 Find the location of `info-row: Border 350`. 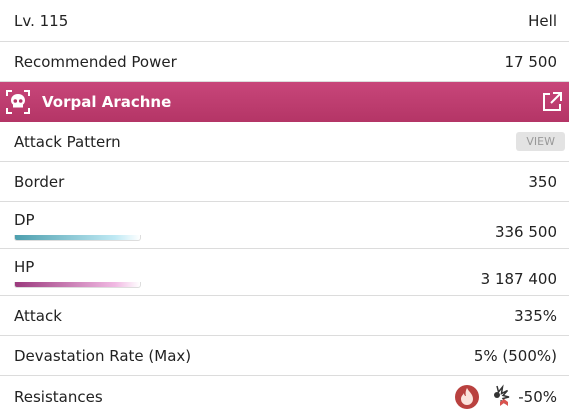

info-row: Border 350 is located at coordinates (284, 182).